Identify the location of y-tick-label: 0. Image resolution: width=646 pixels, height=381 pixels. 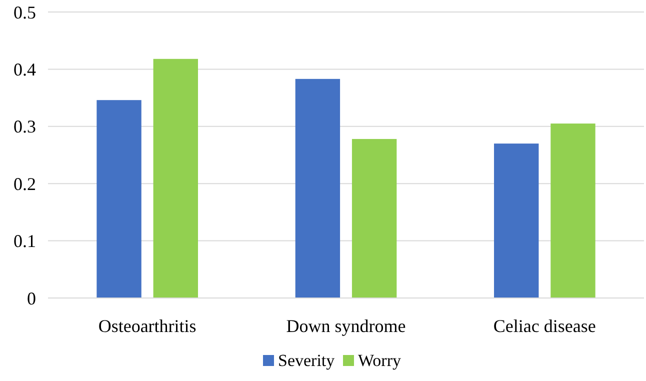
(31, 298).